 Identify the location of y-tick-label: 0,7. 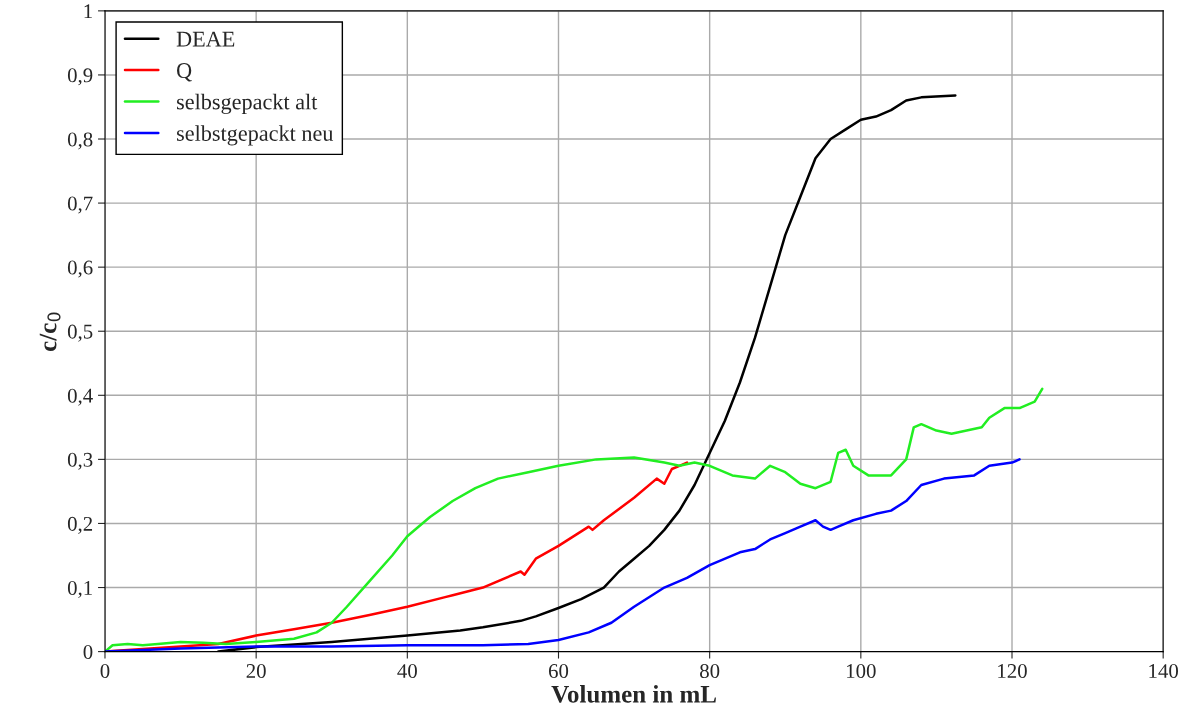
(80, 205).